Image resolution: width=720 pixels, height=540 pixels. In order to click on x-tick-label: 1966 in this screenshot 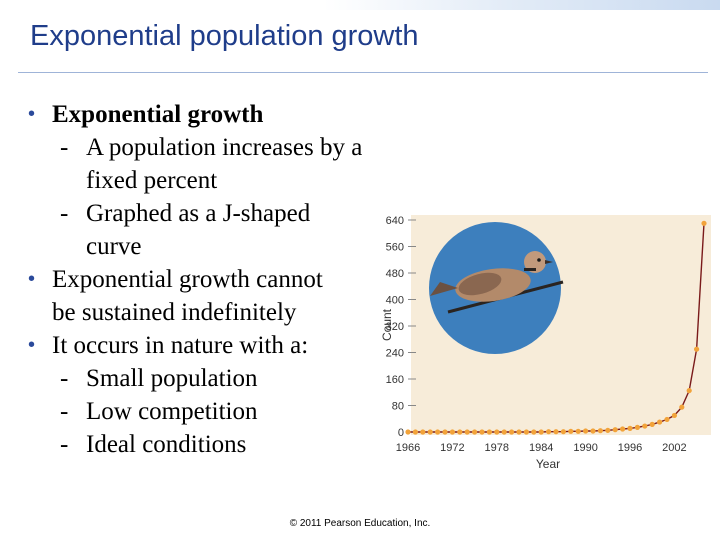, I will do `click(408, 448)`.